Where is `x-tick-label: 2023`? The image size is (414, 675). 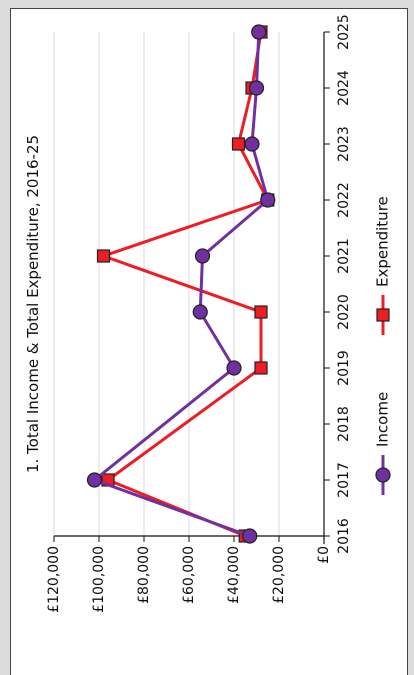
x-tick-label: 2023 is located at coordinates (344, 144).